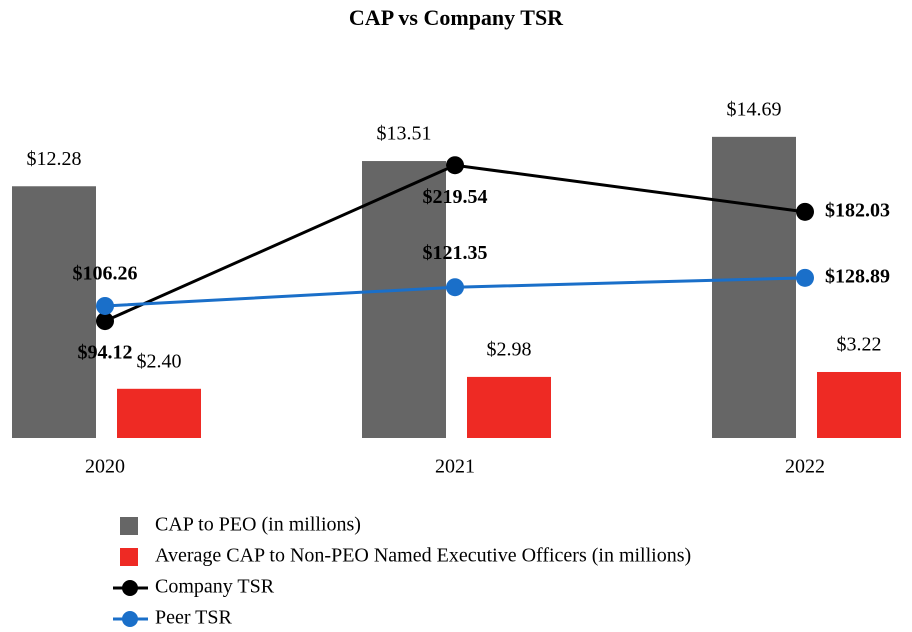  What do you see at coordinates (857, 210) in the screenshot?
I see `value-label: $182.03` at bounding box center [857, 210].